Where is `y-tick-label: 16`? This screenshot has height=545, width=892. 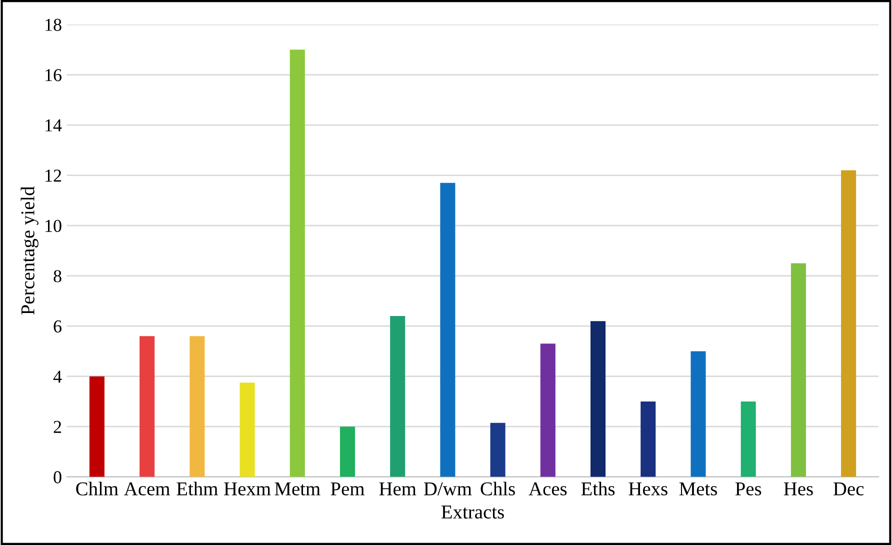 y-tick-label: 16 is located at coordinates (54, 75).